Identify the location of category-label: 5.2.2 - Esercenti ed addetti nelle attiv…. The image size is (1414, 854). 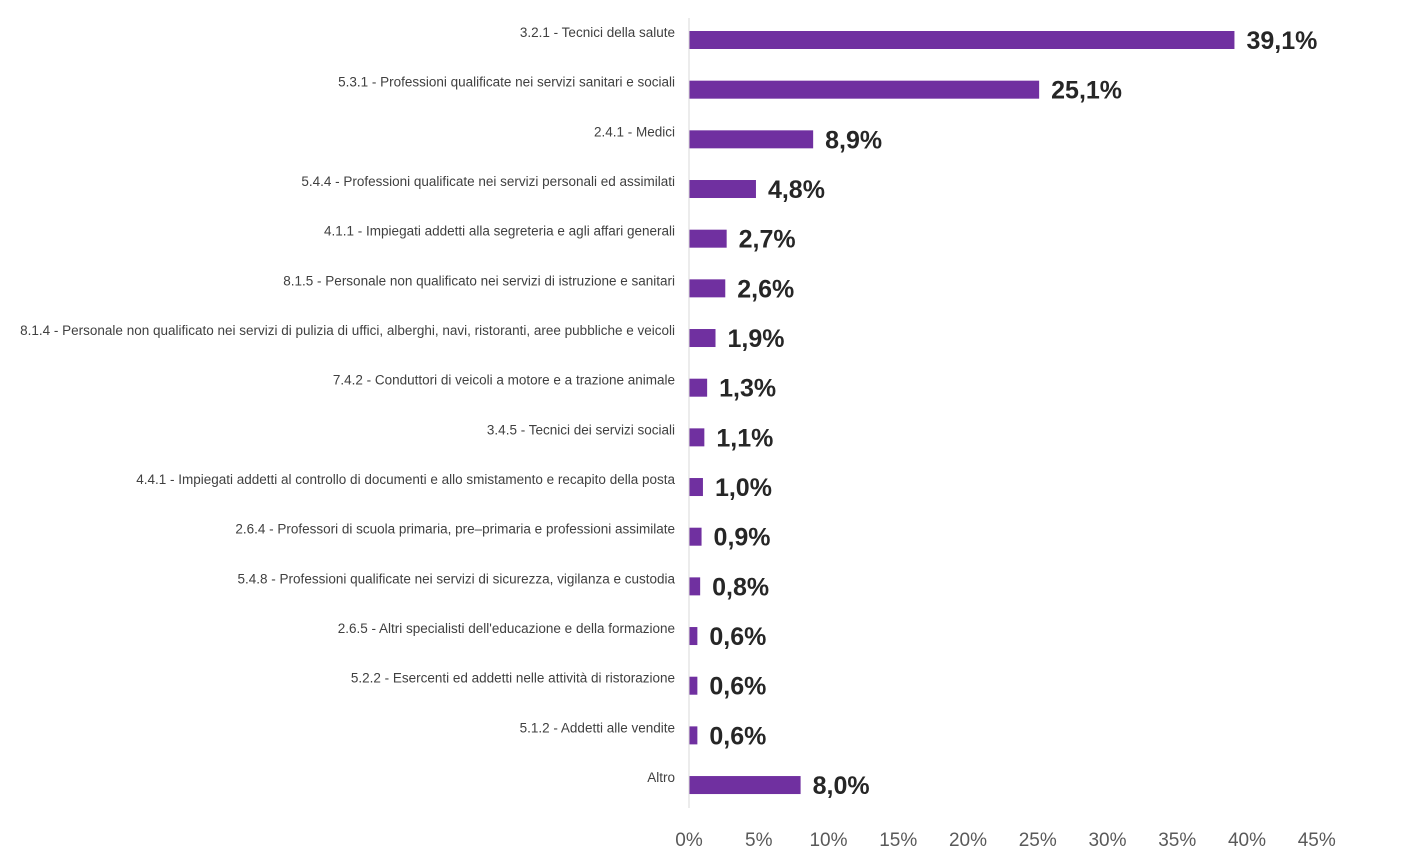
(513, 678).